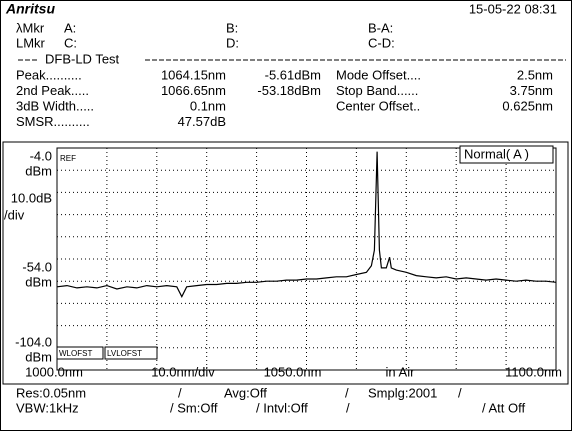 Image resolution: width=572 pixels, height=431 pixels. Describe the element at coordinates (535, 74) in the screenshot. I see `field-value: 2.5nm` at that location.